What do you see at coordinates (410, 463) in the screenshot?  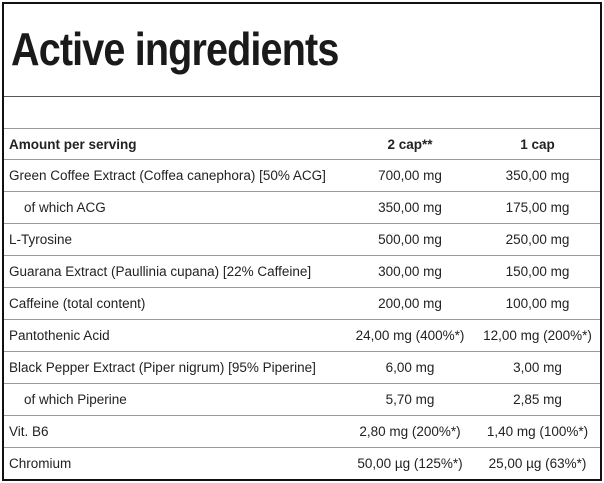 I see `cell: 50,00 µg (125%*)` at bounding box center [410, 463].